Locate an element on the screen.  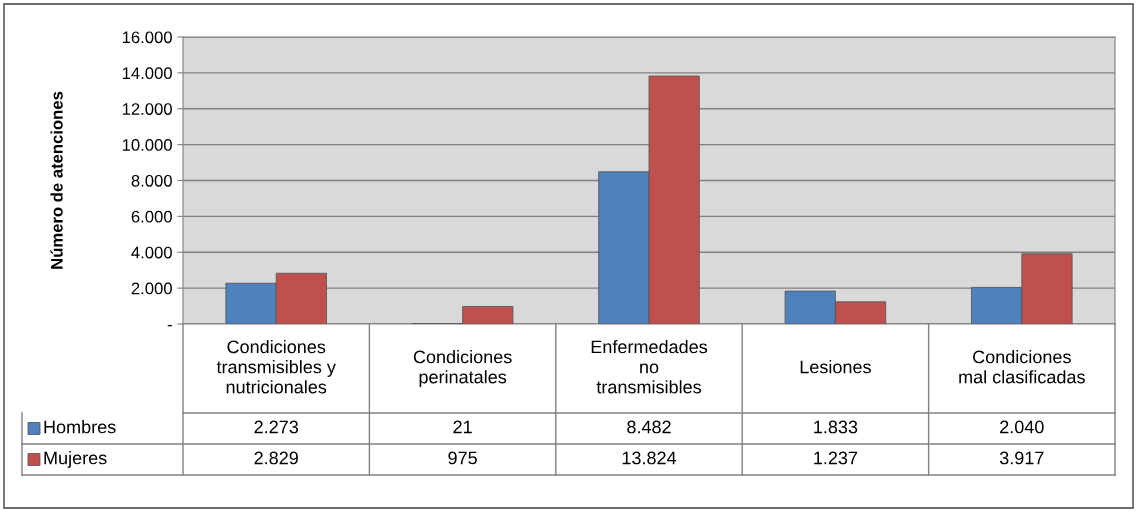
x-tick-label: Enfermedades no transmisibles is located at coordinates (649, 366).